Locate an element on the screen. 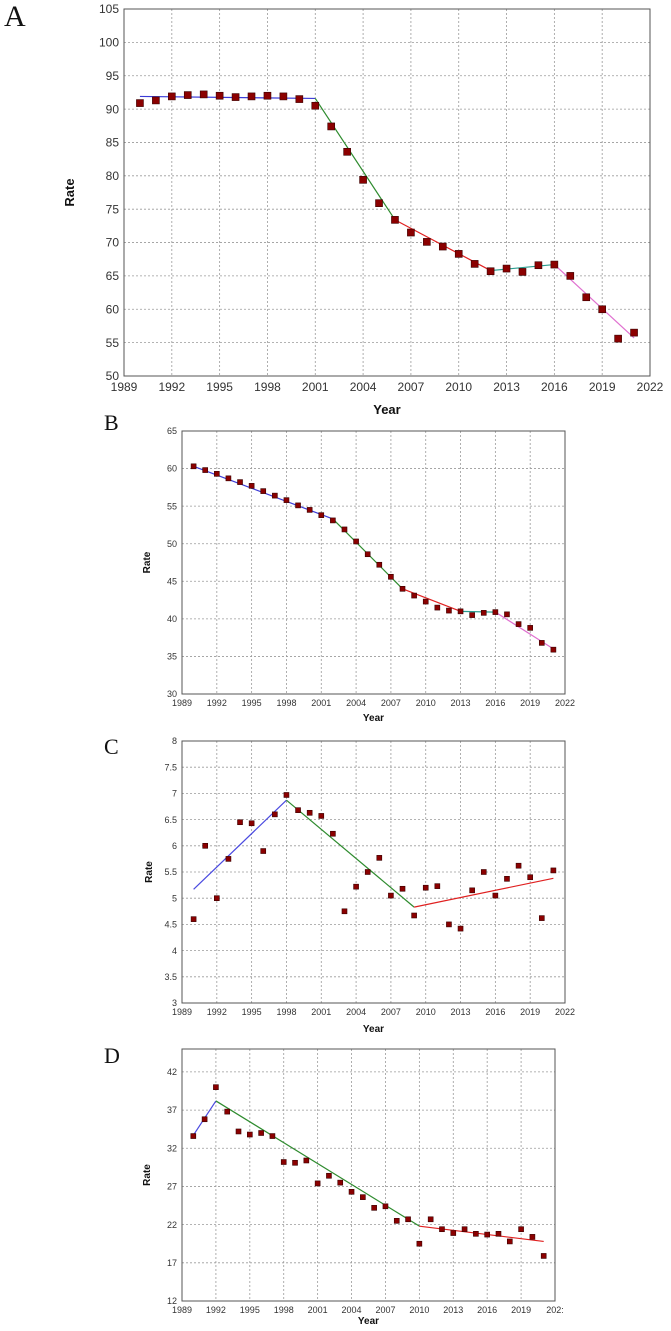 This screenshot has height=1331, width=671. data-point: 1999: 30.1 is located at coordinates (295, 1162).